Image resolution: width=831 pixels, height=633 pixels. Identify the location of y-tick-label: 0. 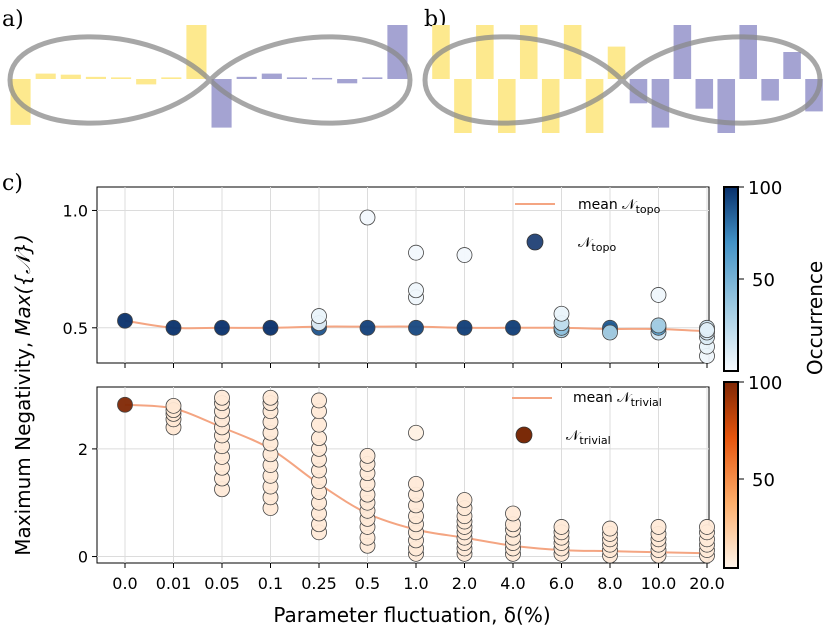
(83, 557).